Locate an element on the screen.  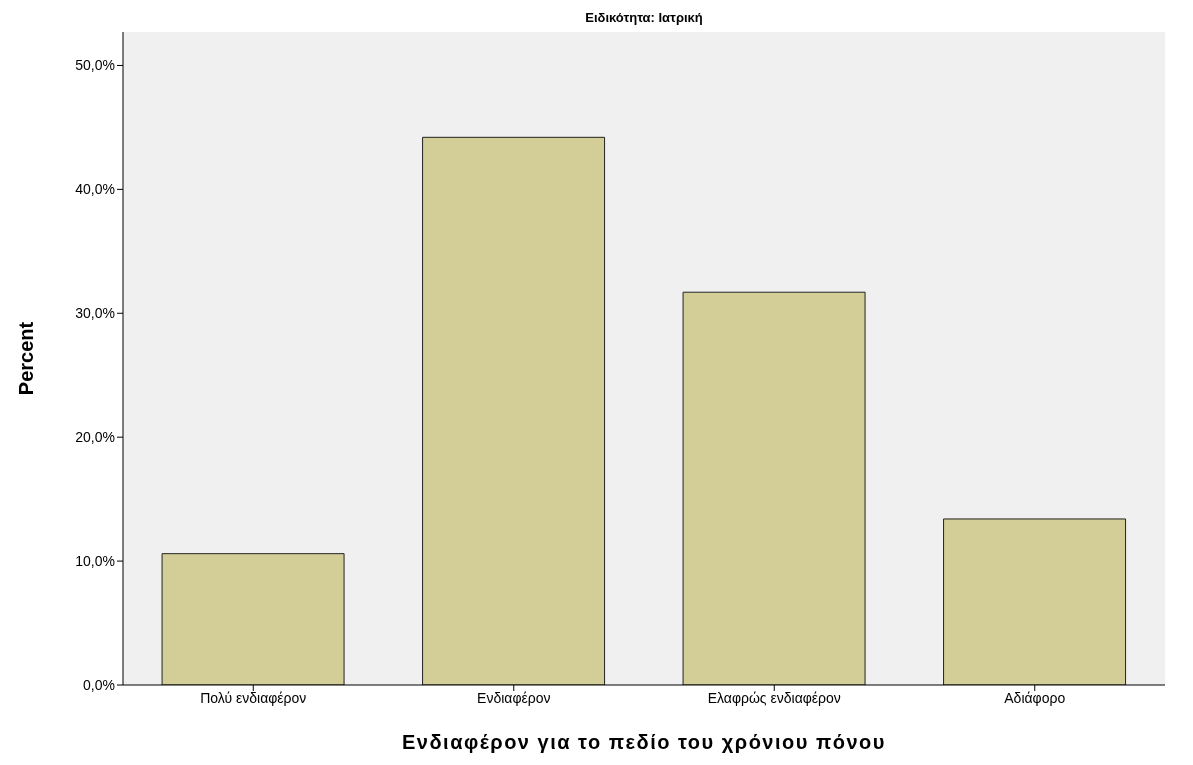
y-tick-label: 50,0% is located at coordinates (95, 65).